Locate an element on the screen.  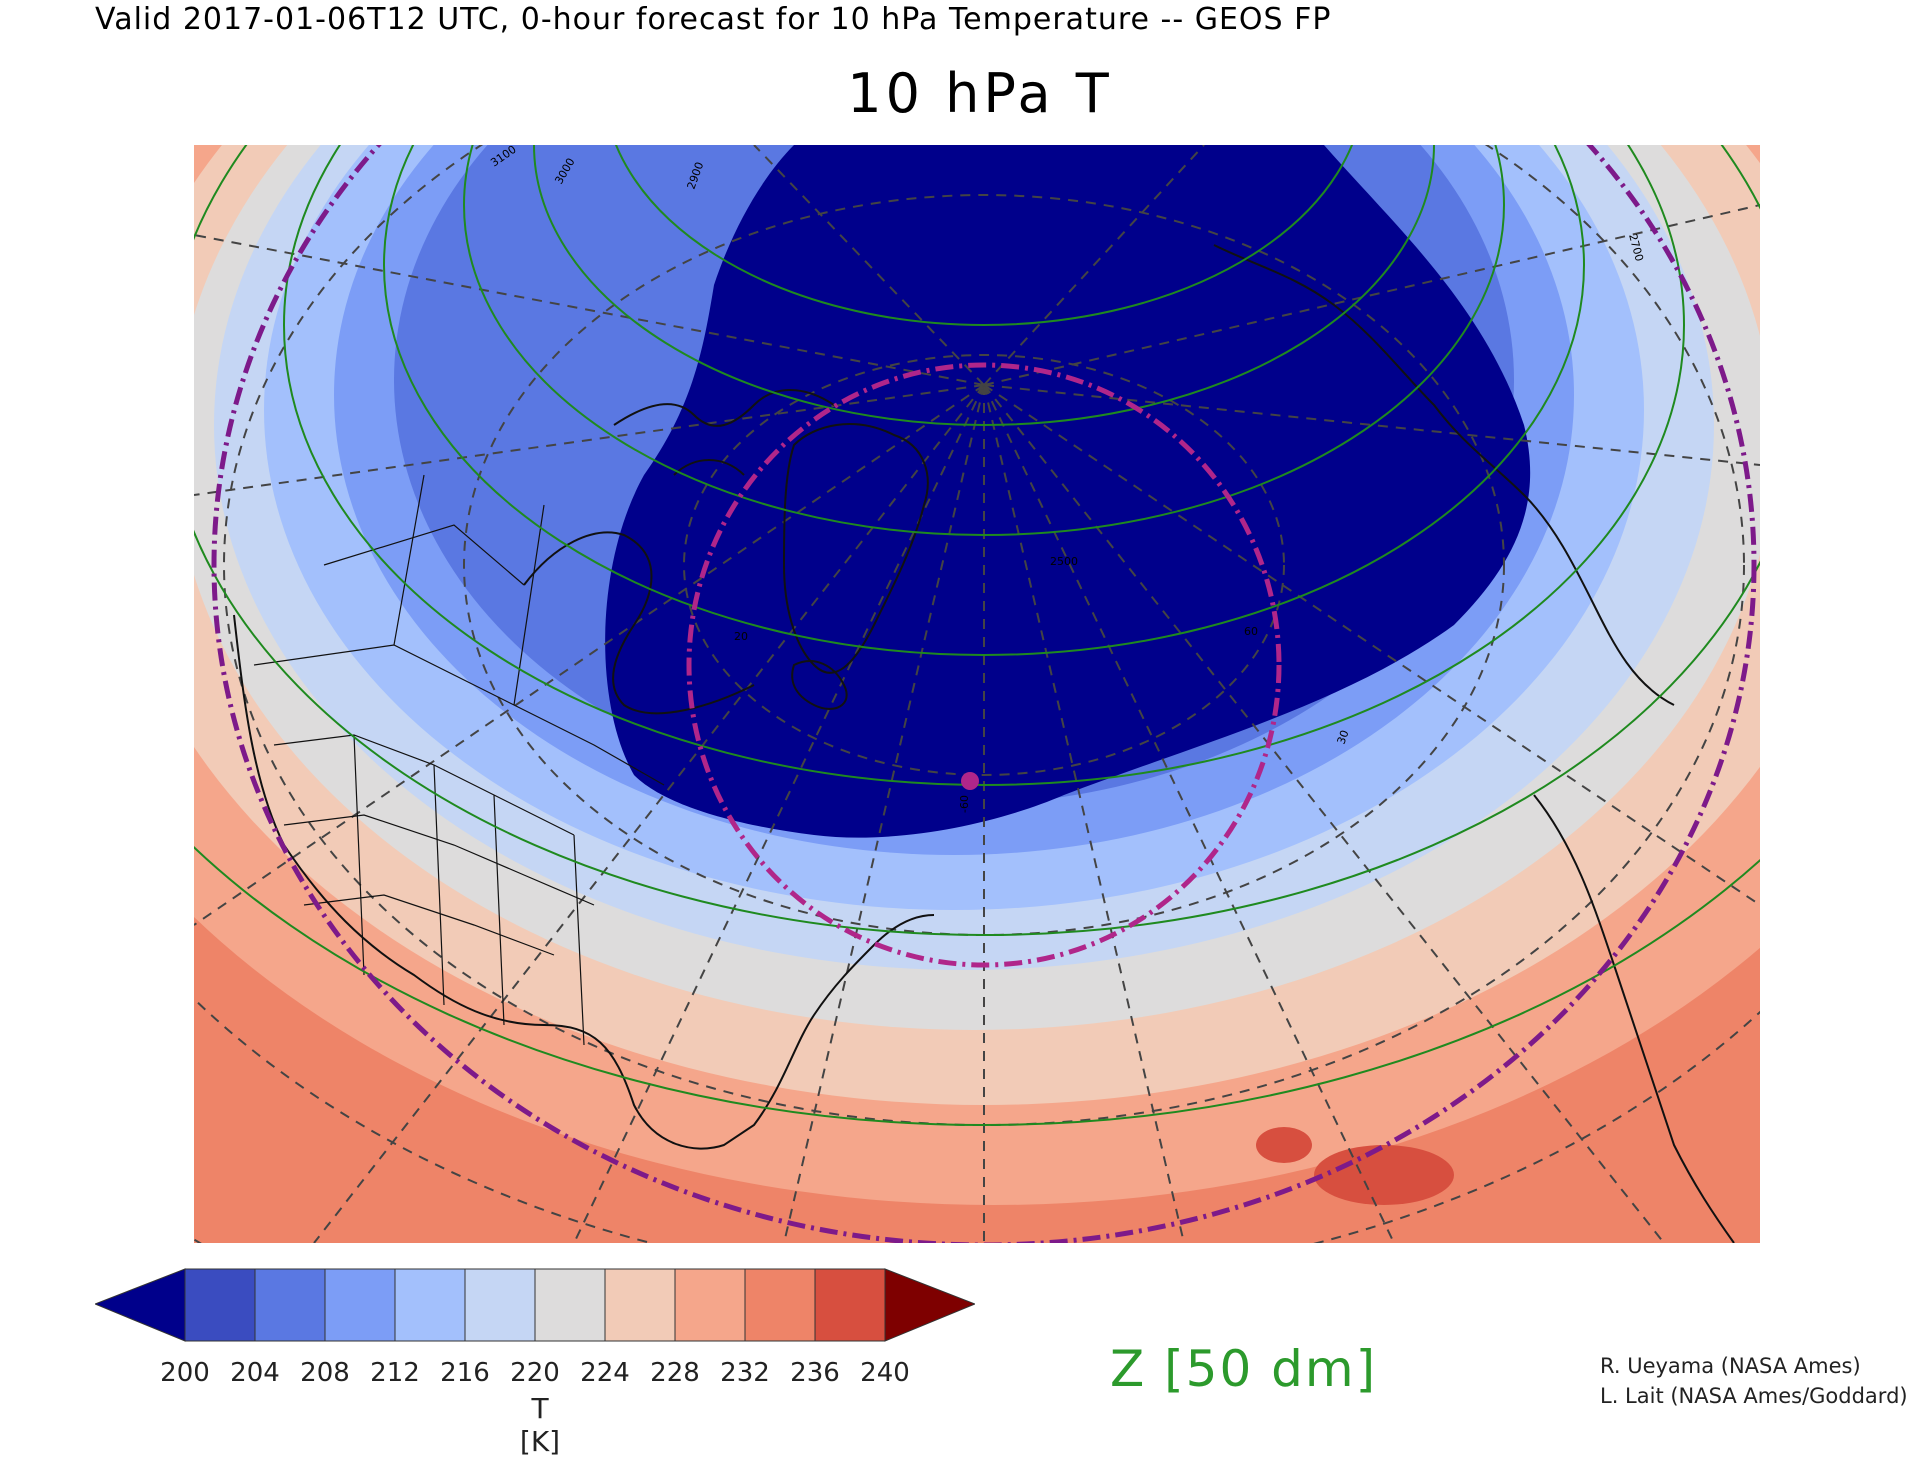
vortex-center-marker is located at coordinates (970, 781).